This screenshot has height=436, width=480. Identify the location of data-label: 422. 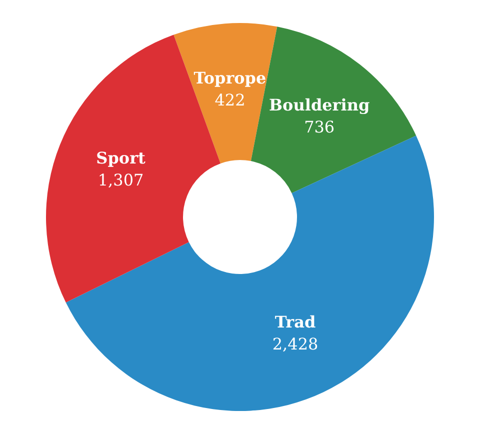
(230, 100).